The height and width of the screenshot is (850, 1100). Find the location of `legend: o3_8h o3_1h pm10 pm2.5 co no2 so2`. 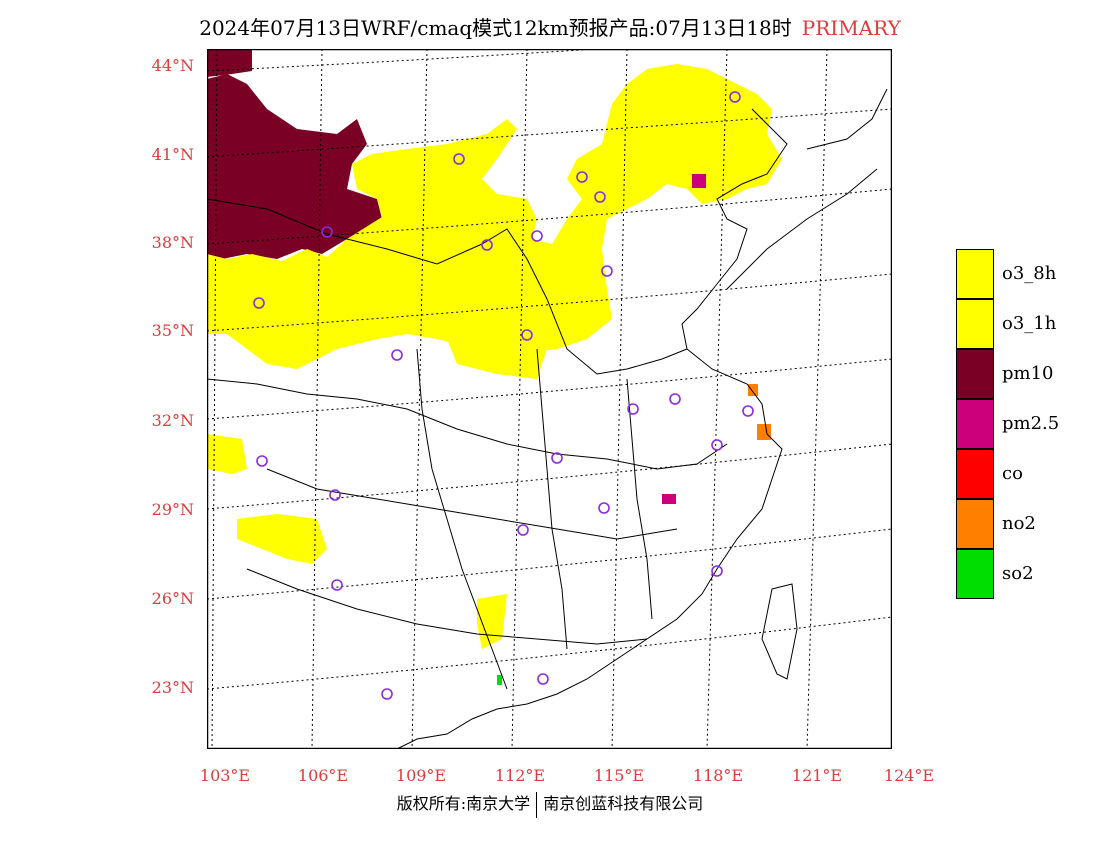

legend: o3_8h o3_1h pm10 pm2.5 co no2 so2 is located at coordinates (1026, 424).